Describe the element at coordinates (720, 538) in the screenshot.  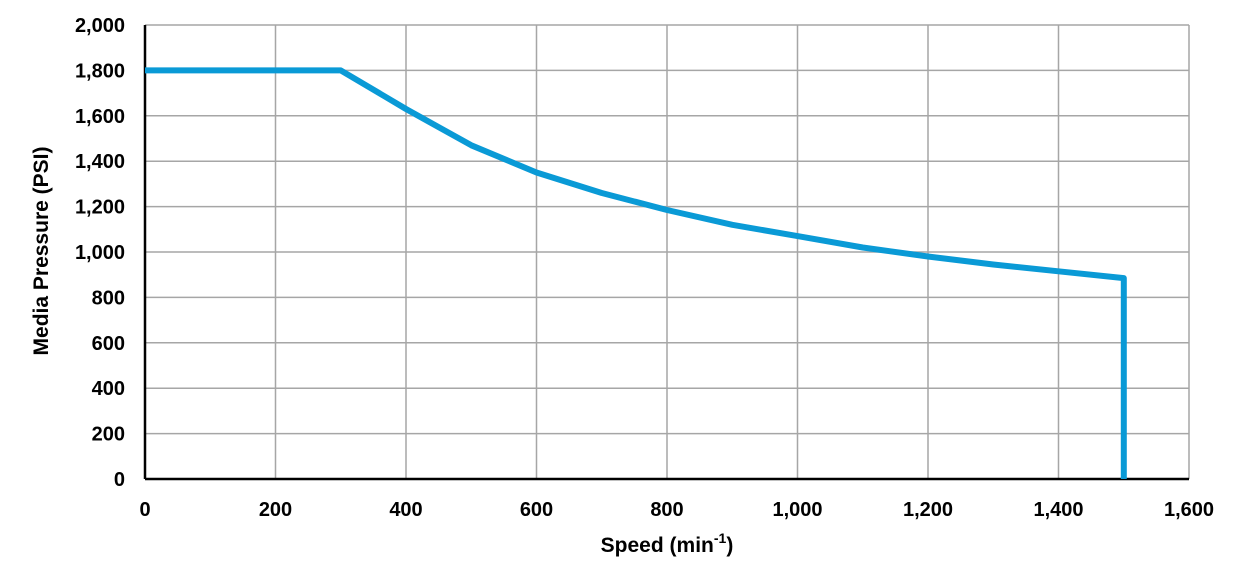
I see `x-axis-title-superscript: -1` at that location.